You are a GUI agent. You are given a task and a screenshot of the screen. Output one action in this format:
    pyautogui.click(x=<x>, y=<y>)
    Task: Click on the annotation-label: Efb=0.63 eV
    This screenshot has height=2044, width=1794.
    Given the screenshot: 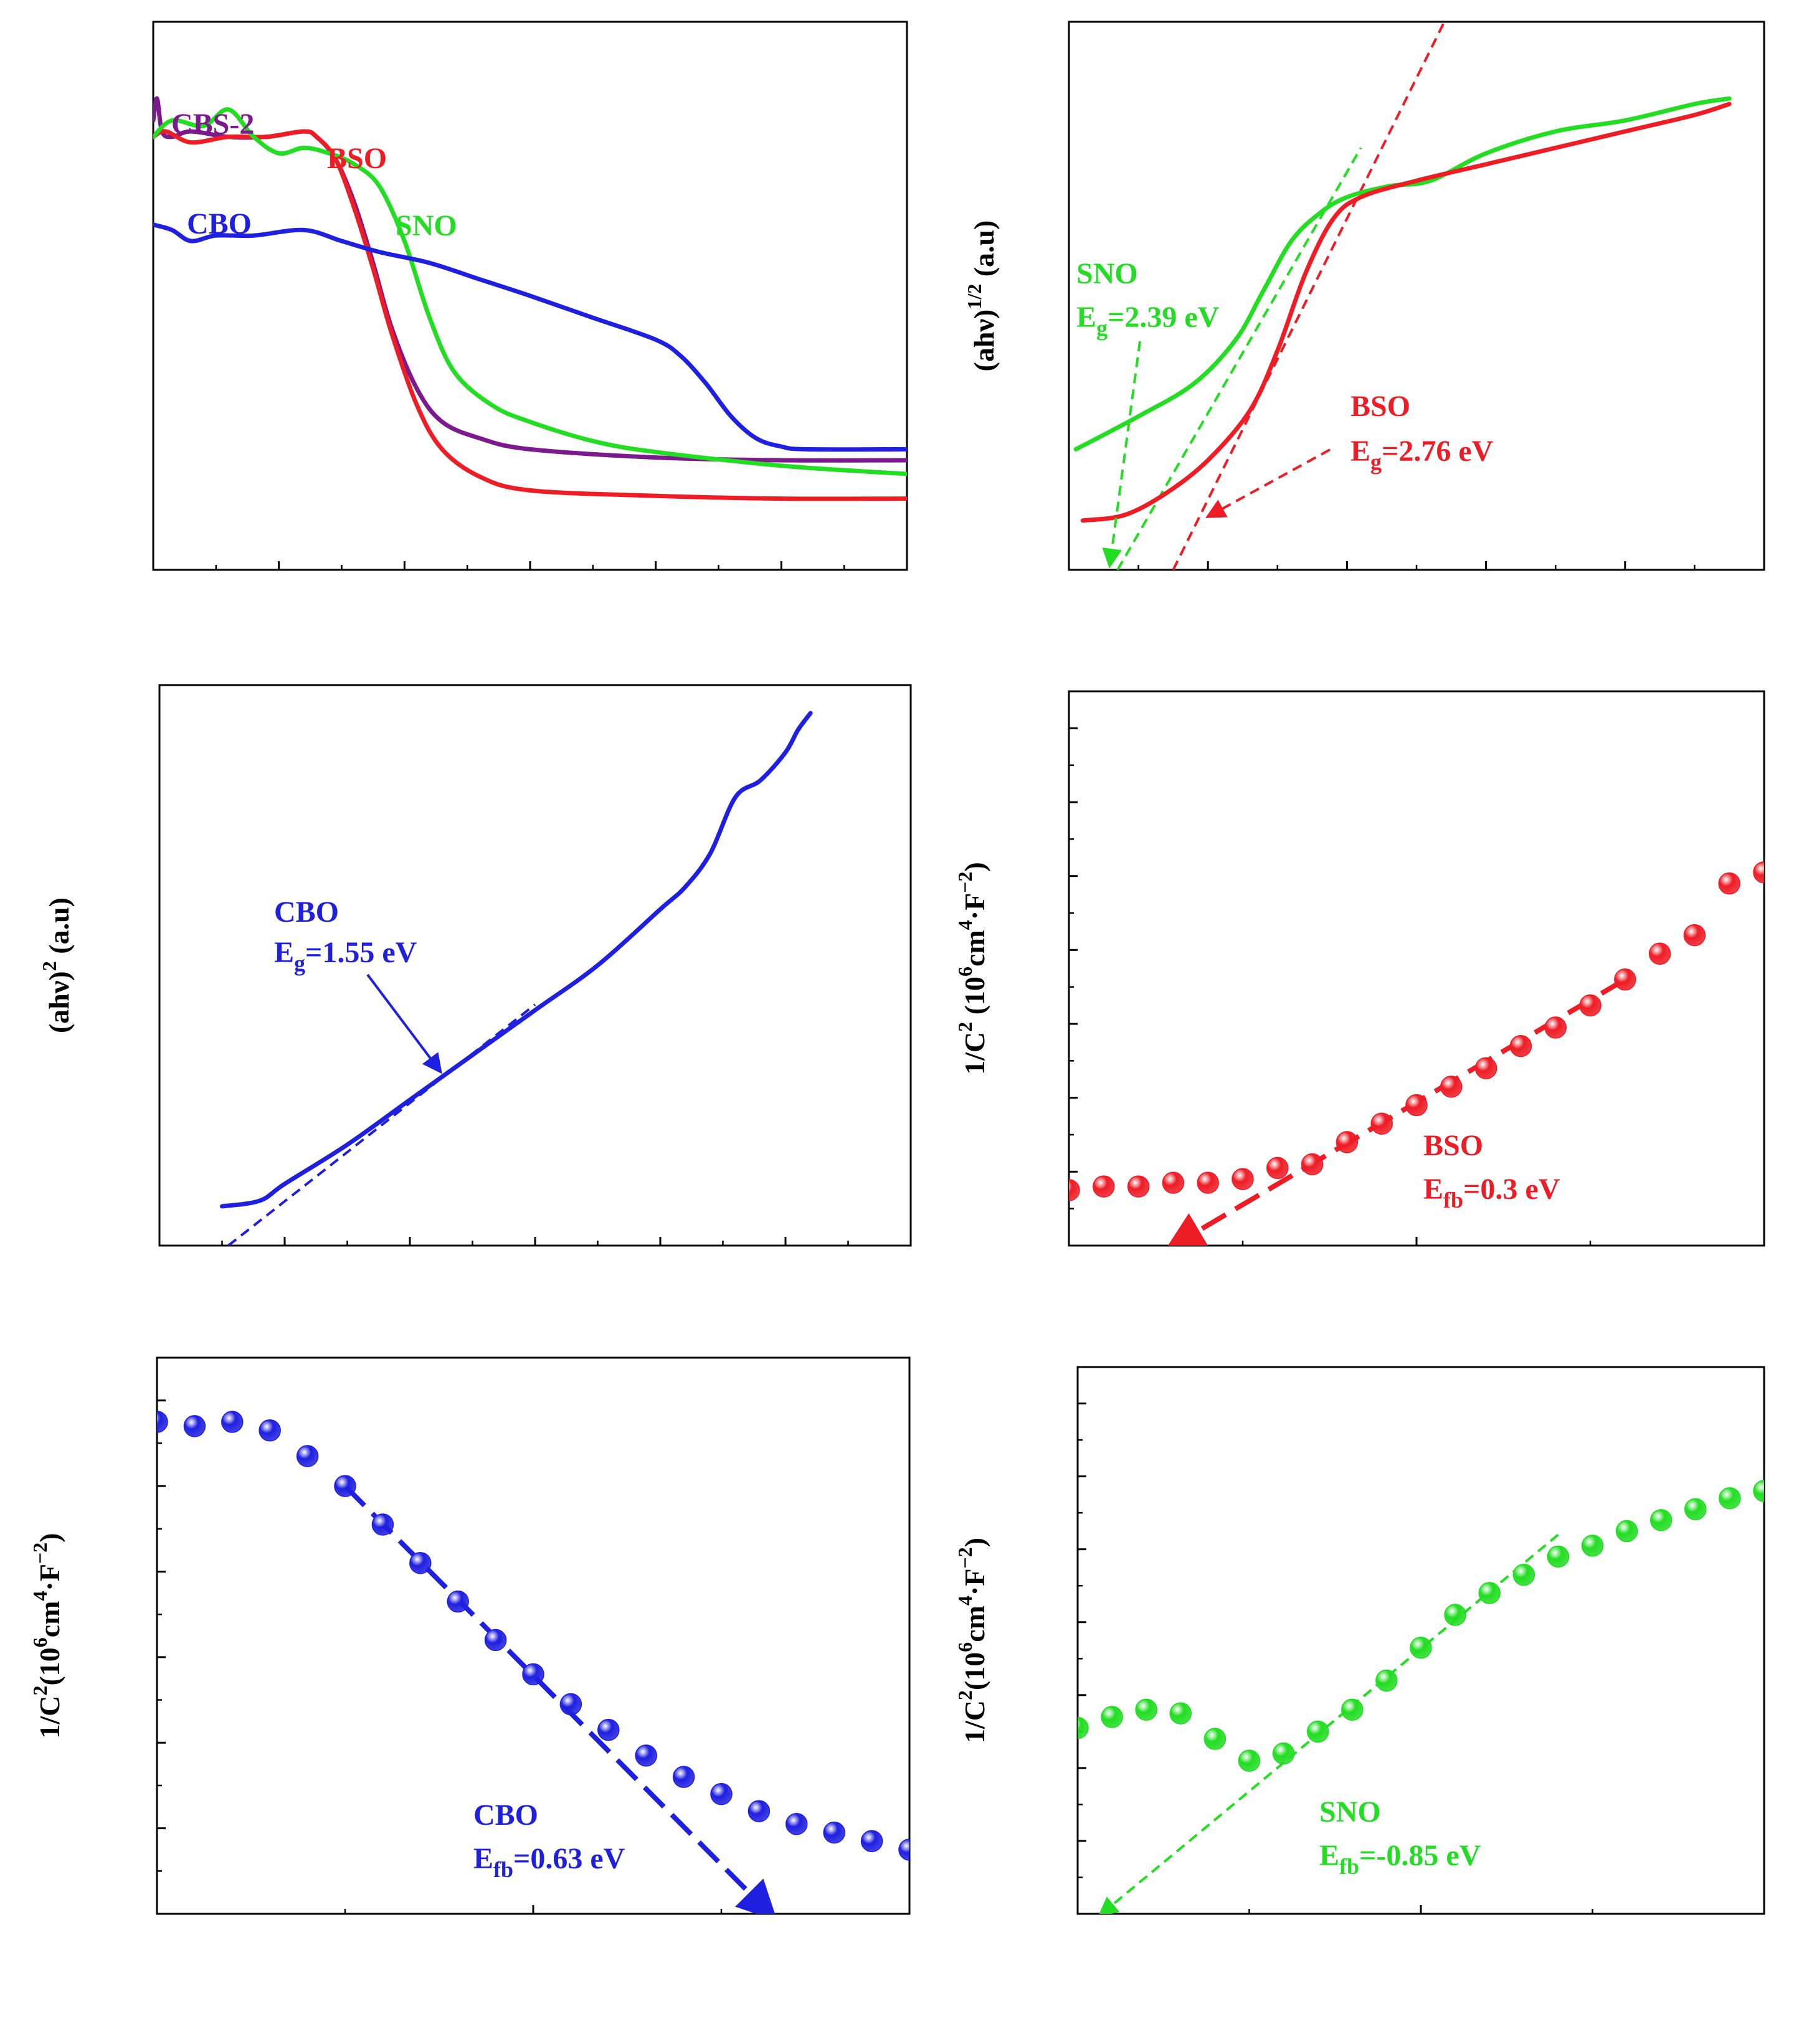 What is the action you would take?
    pyautogui.click(x=549, y=1862)
    